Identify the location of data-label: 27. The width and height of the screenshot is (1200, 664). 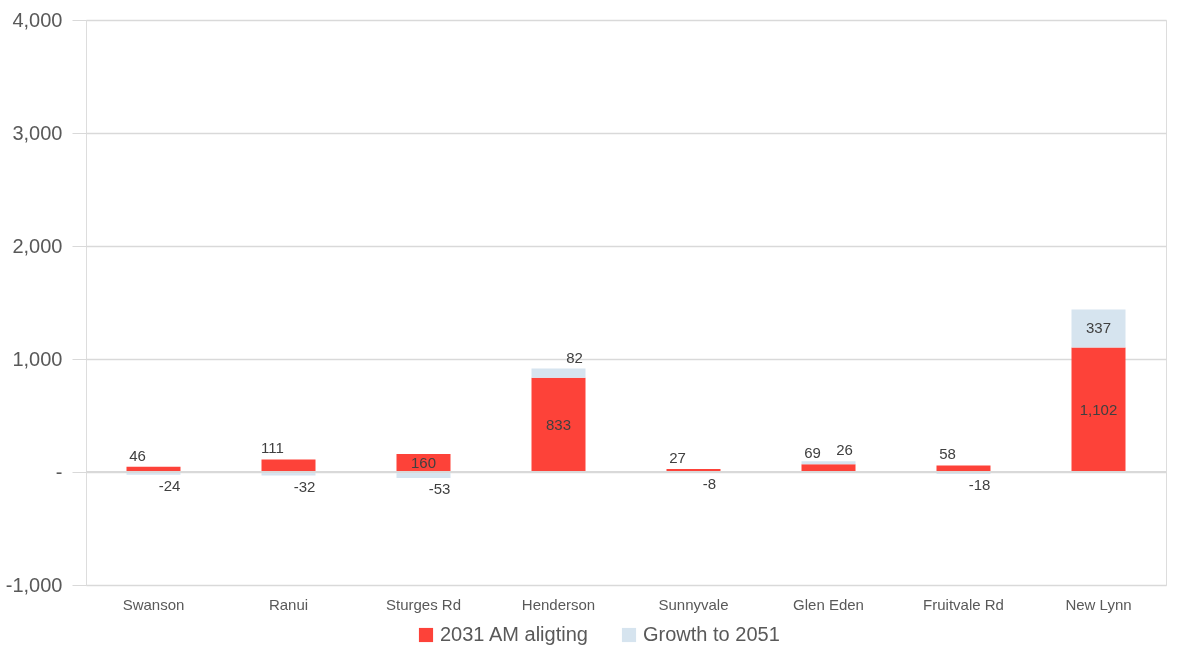
(677, 457).